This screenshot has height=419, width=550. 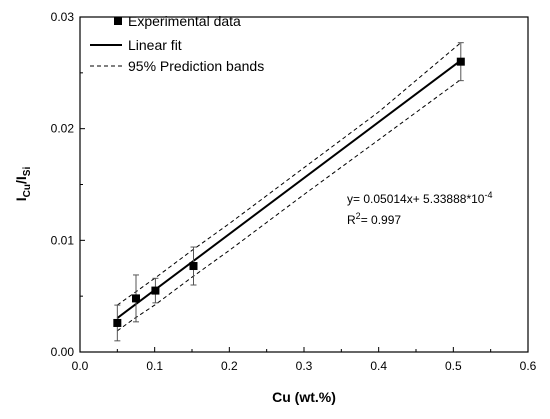 What do you see at coordinates (184, 21) in the screenshot?
I see `legend-experimental-data: Experimental data` at bounding box center [184, 21].